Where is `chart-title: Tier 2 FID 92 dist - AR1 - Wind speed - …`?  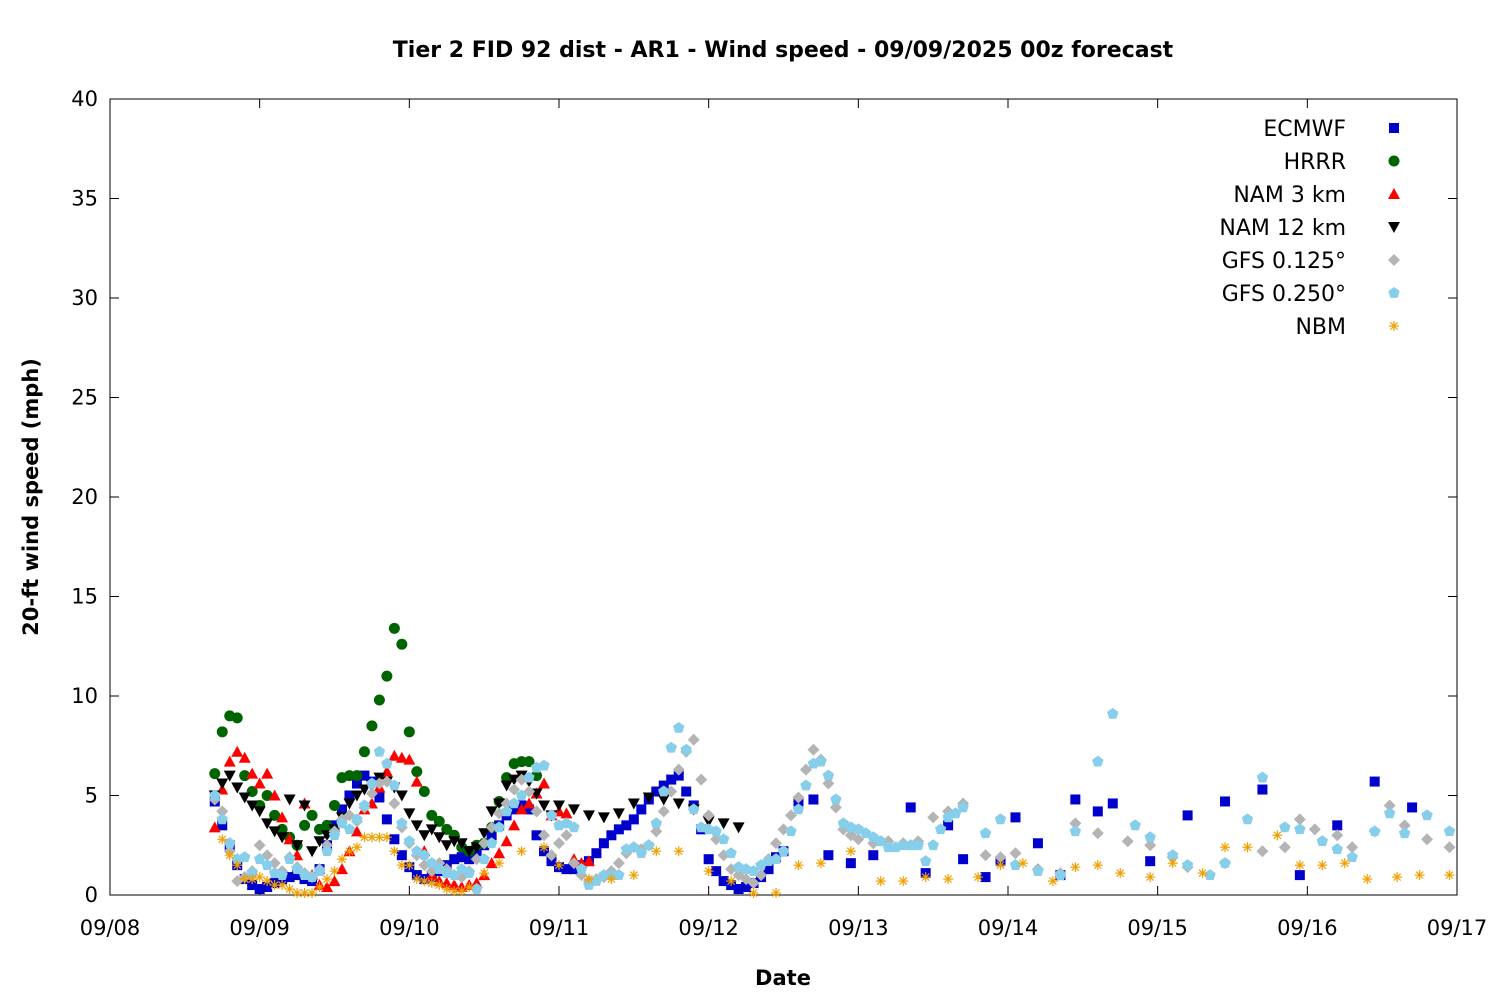
chart-title: Tier 2 FID 92 dist - AR1 - Wind speed - … is located at coordinates (783, 50).